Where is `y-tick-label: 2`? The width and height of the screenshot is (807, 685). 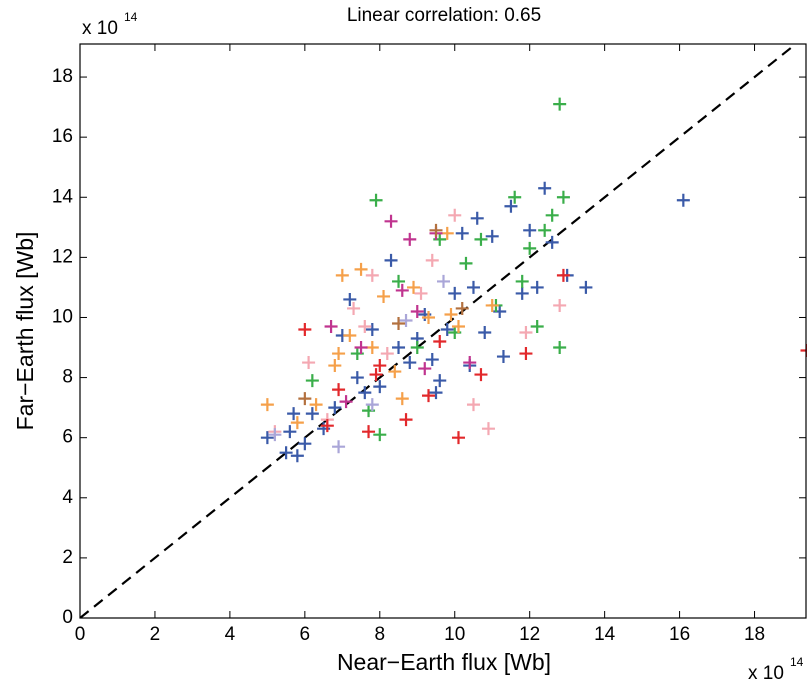
y-tick-label: 2 is located at coordinates (67, 557).